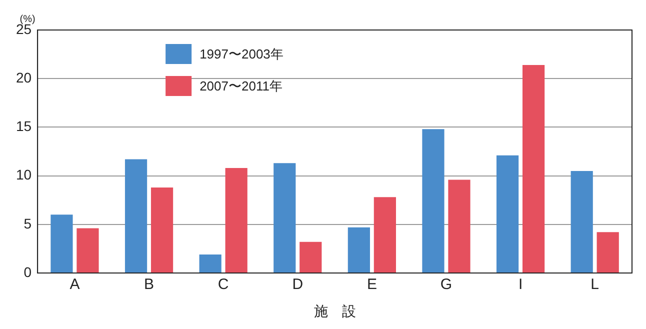  Describe the element at coordinates (446, 285) in the screenshot. I see `x-tick-label: G` at that location.